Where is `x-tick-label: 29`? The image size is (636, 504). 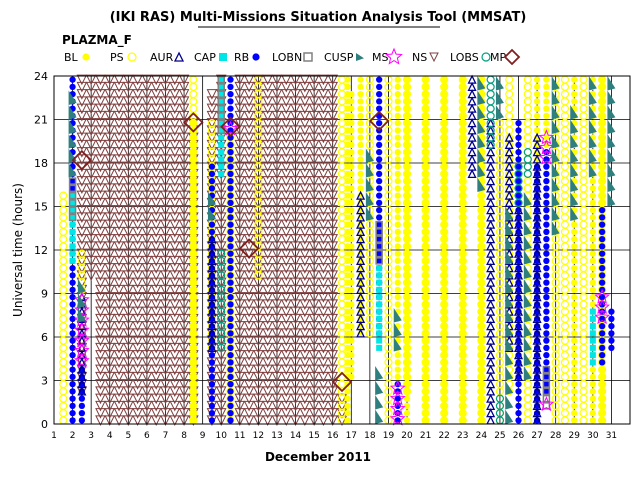 x-tick-label: 29 is located at coordinates (575, 436).